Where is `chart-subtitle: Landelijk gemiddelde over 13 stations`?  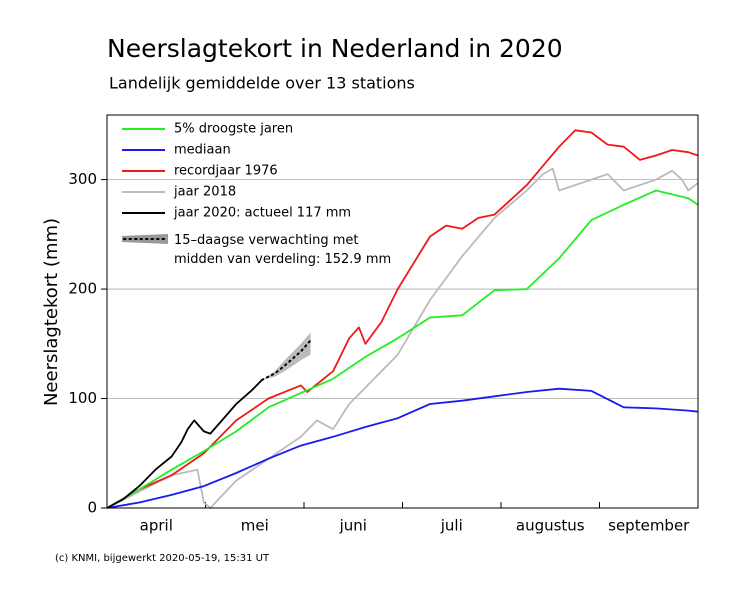 chart-subtitle: Landelijk gemiddelde over 13 stations is located at coordinates (262, 83).